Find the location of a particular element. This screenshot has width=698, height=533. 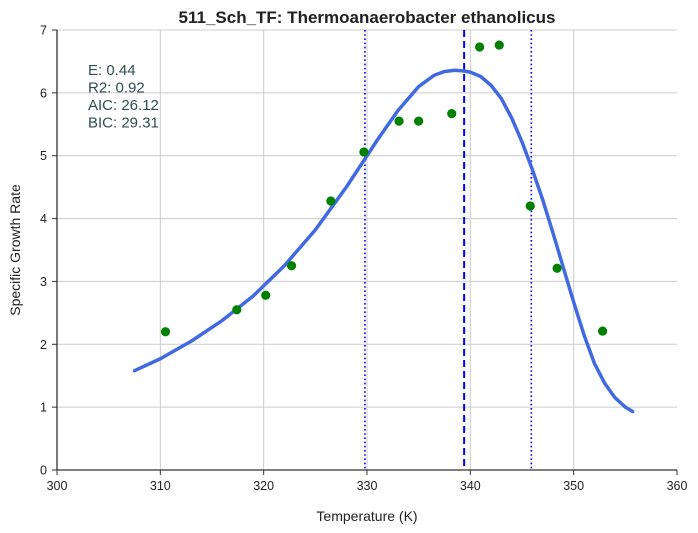

y-tick-label: 3 is located at coordinates (43, 282).